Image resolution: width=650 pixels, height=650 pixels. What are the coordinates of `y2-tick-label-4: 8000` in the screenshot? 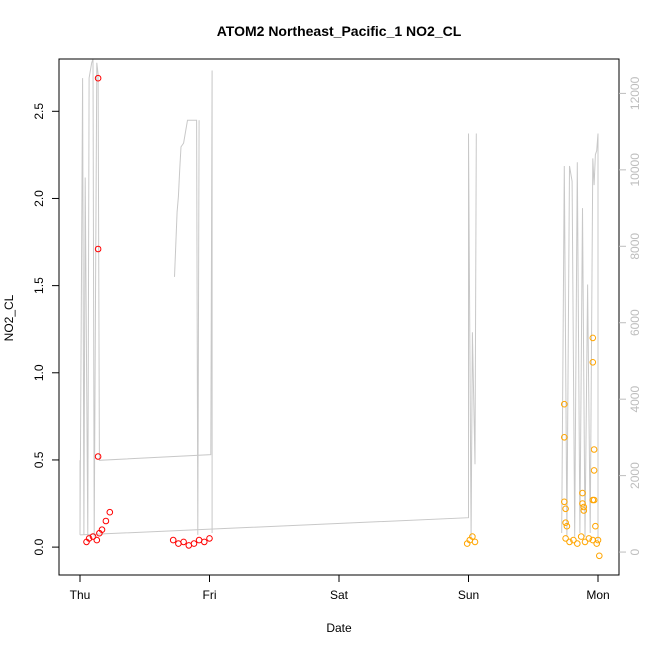 It's located at (635, 246).